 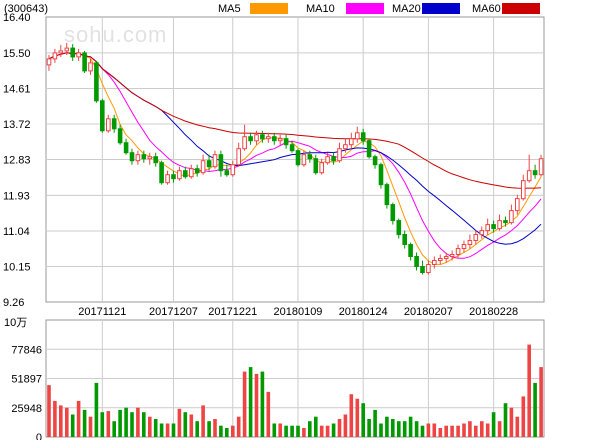 I want to click on date-tick-label: 20180207, so click(x=428, y=312).